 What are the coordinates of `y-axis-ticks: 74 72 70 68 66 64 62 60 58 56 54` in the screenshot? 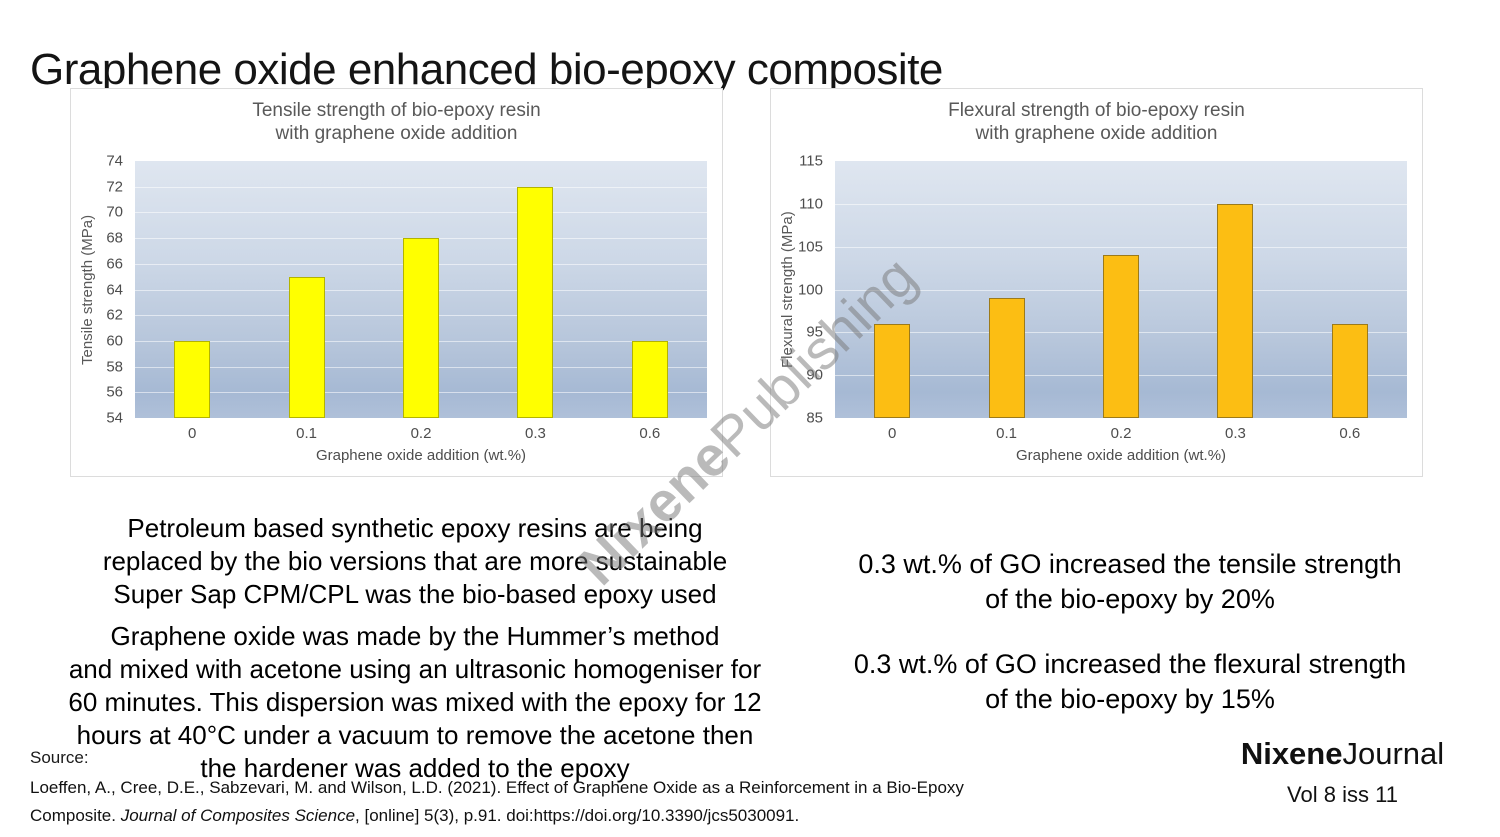 It's located at (113, 290).